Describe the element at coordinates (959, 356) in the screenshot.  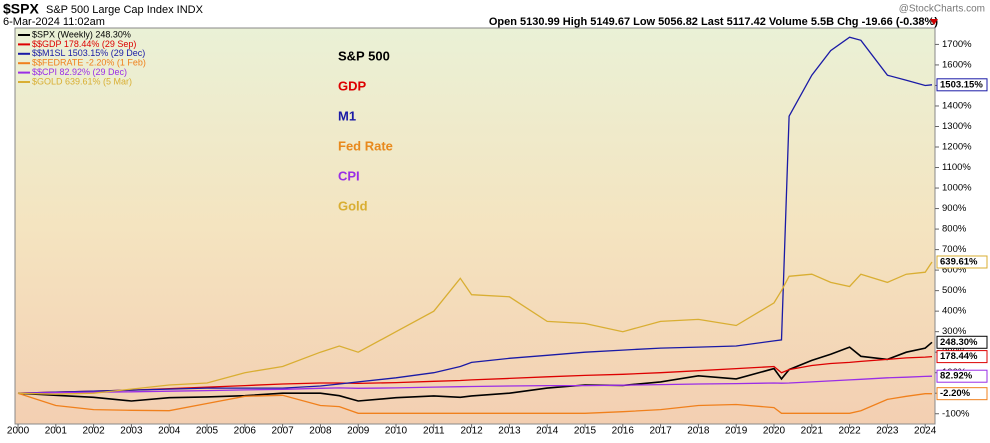
I see `last-value-label: 178.44%` at that location.